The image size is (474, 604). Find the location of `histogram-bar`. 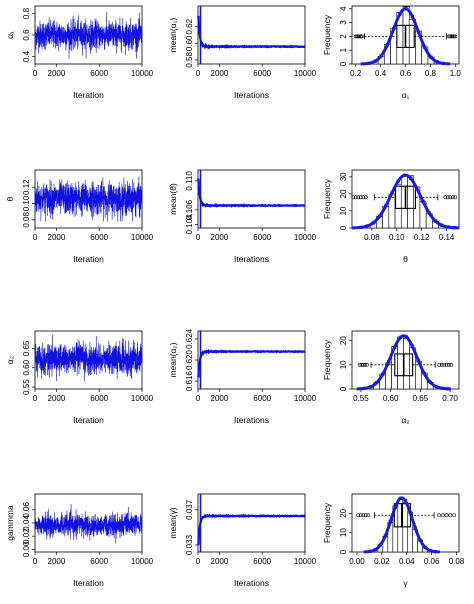

histogram-bar is located at coordinates (400, 363).